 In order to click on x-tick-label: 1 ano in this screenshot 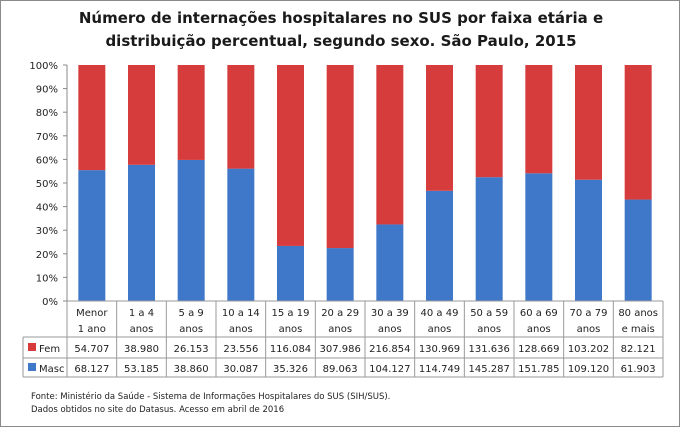, I will do `click(92, 329)`.